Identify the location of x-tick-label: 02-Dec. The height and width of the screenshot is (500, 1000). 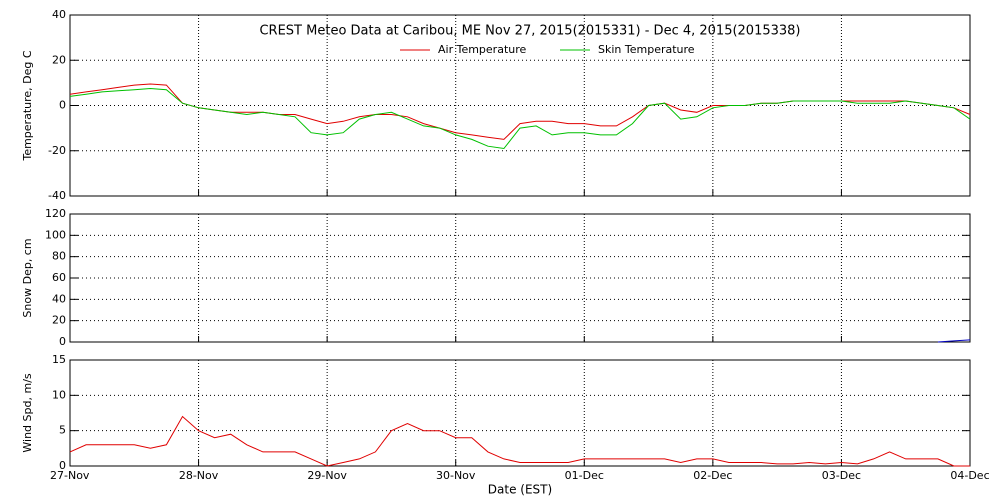
(712, 475).